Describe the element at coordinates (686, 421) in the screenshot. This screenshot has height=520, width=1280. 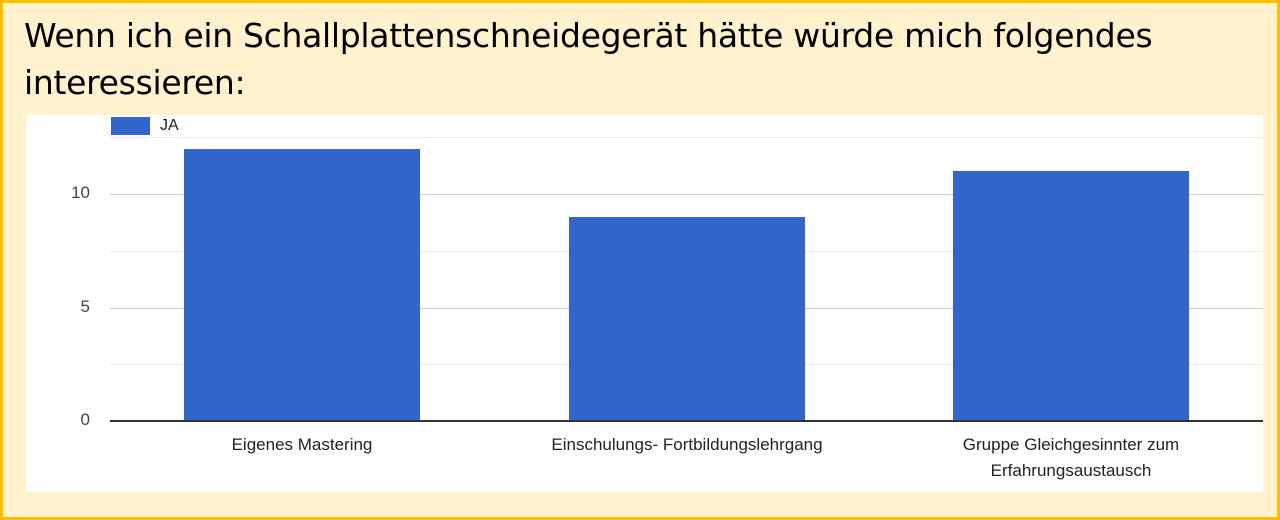
I see `x-axis-baseline` at that location.